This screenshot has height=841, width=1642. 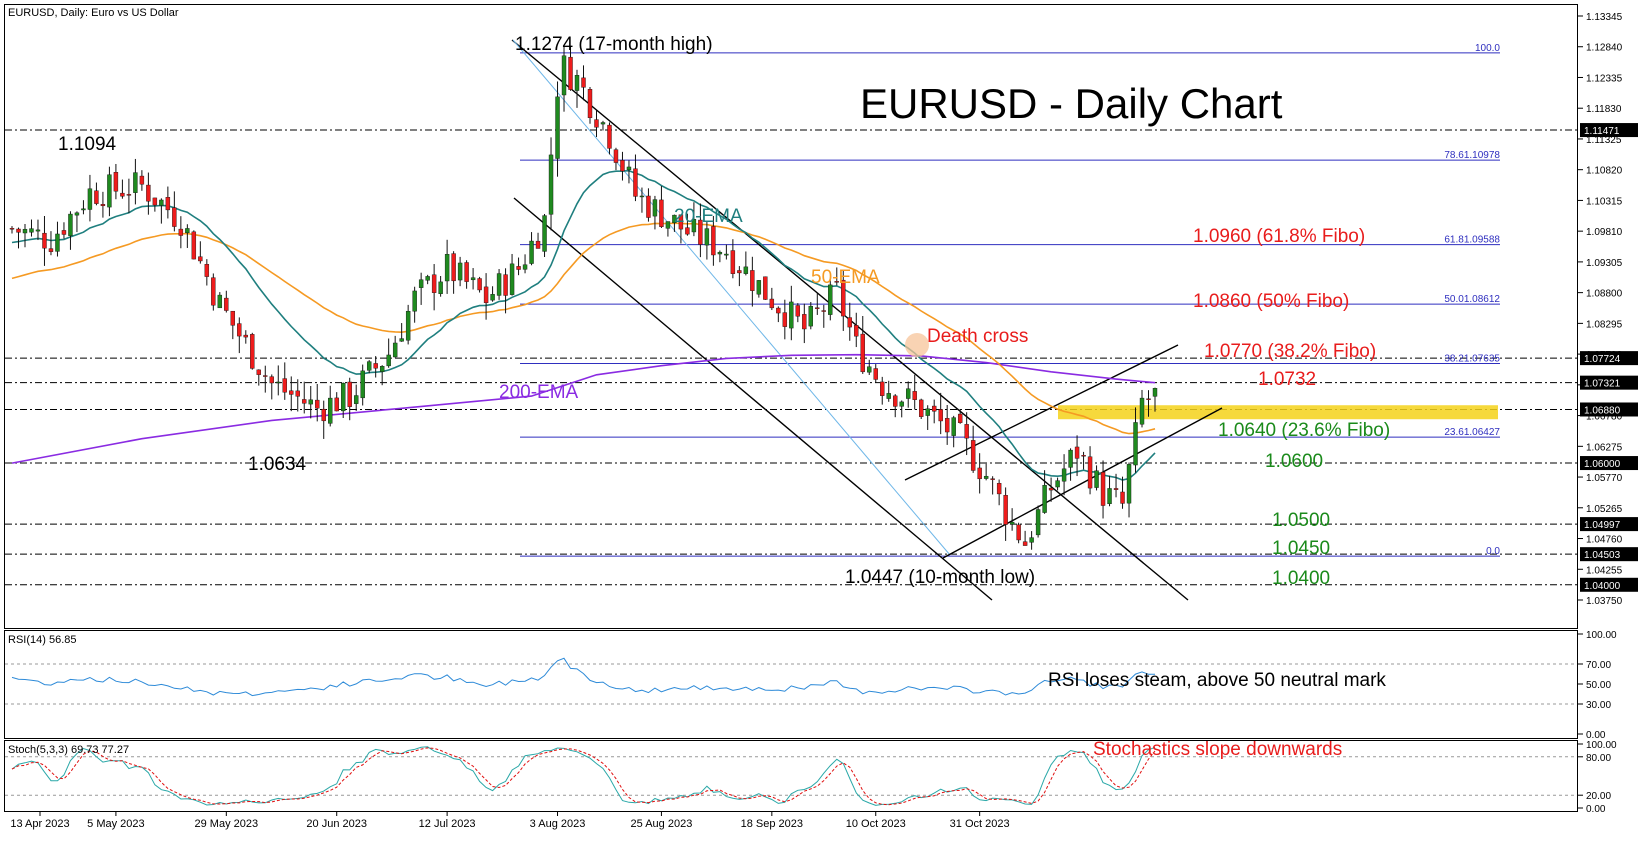 I want to click on stoch-tick-label: 80.00, so click(x=1598, y=758).